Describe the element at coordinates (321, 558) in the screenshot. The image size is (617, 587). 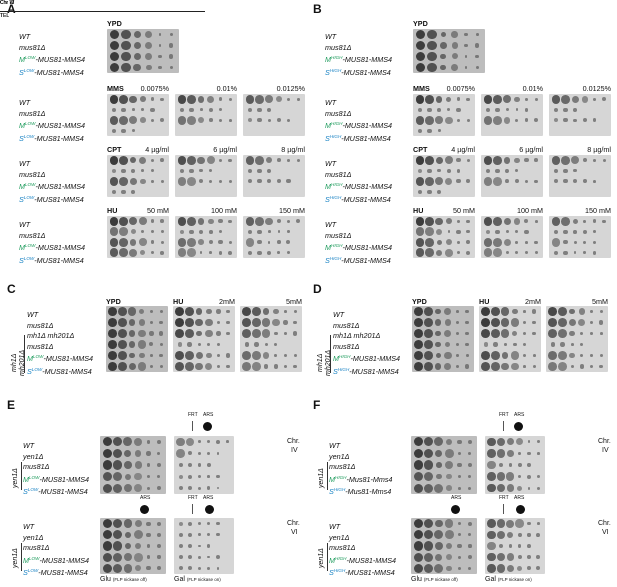
I see `yen1-side-label: yen1Δ` at that location.